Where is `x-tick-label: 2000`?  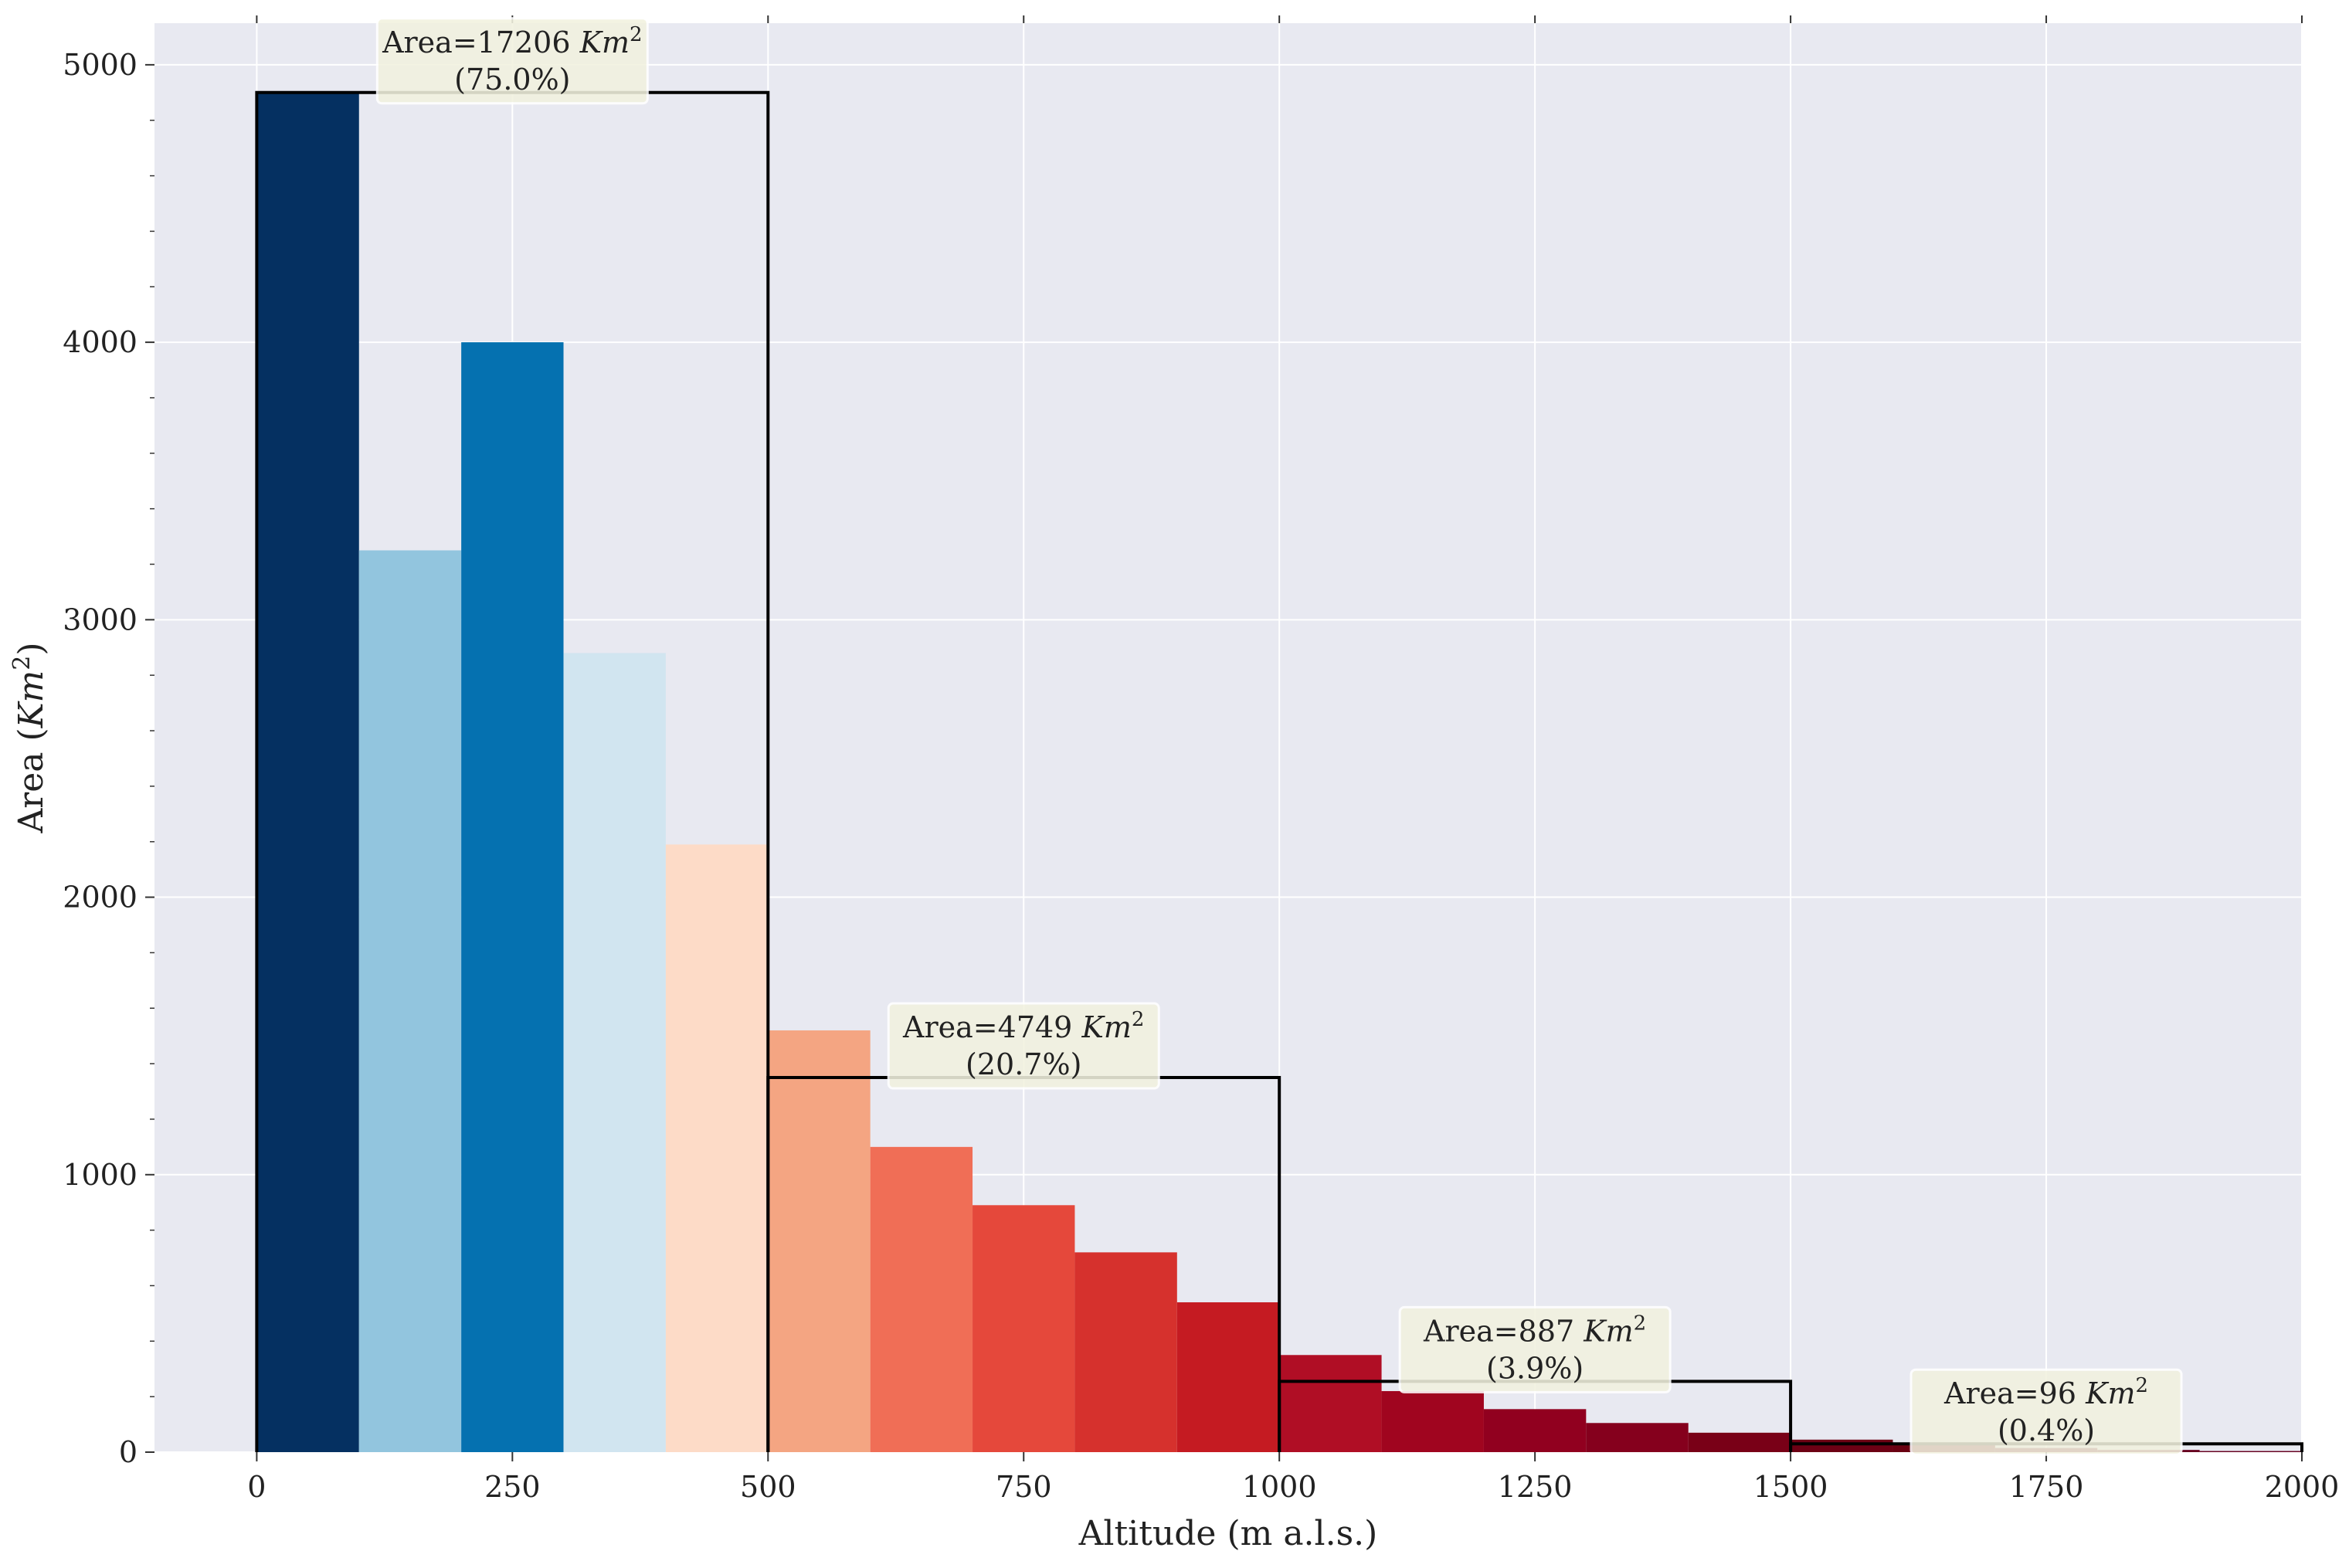 x-tick-label: 2000 is located at coordinates (2302, 1487).